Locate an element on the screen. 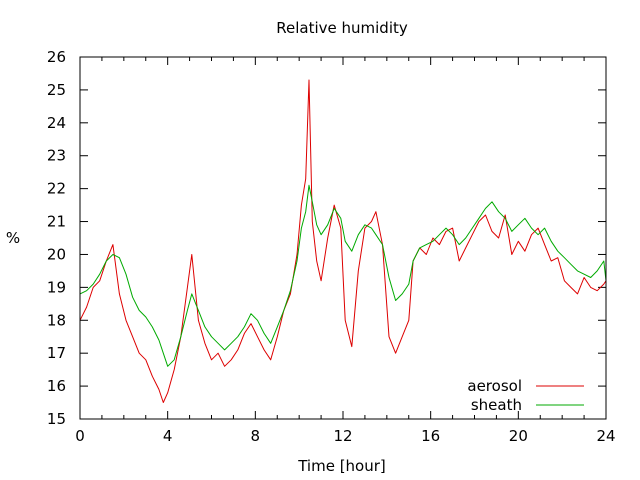  y-tick-label: 24 is located at coordinates (56, 123).